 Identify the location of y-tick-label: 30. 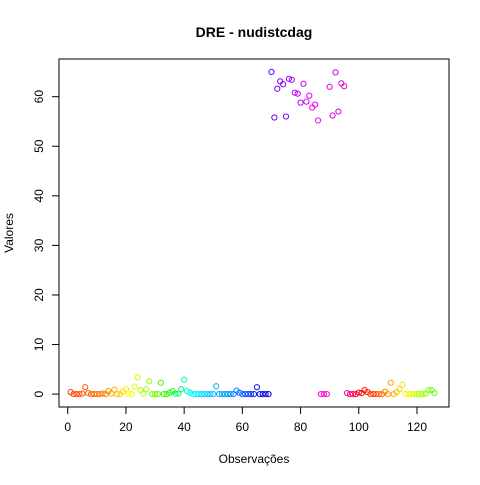
(39, 245).